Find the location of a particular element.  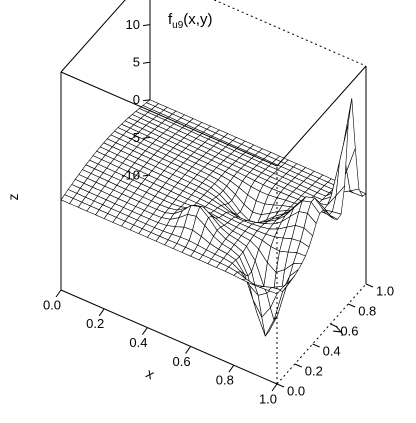

x-tick-label: 0.4 is located at coordinates (138, 342).